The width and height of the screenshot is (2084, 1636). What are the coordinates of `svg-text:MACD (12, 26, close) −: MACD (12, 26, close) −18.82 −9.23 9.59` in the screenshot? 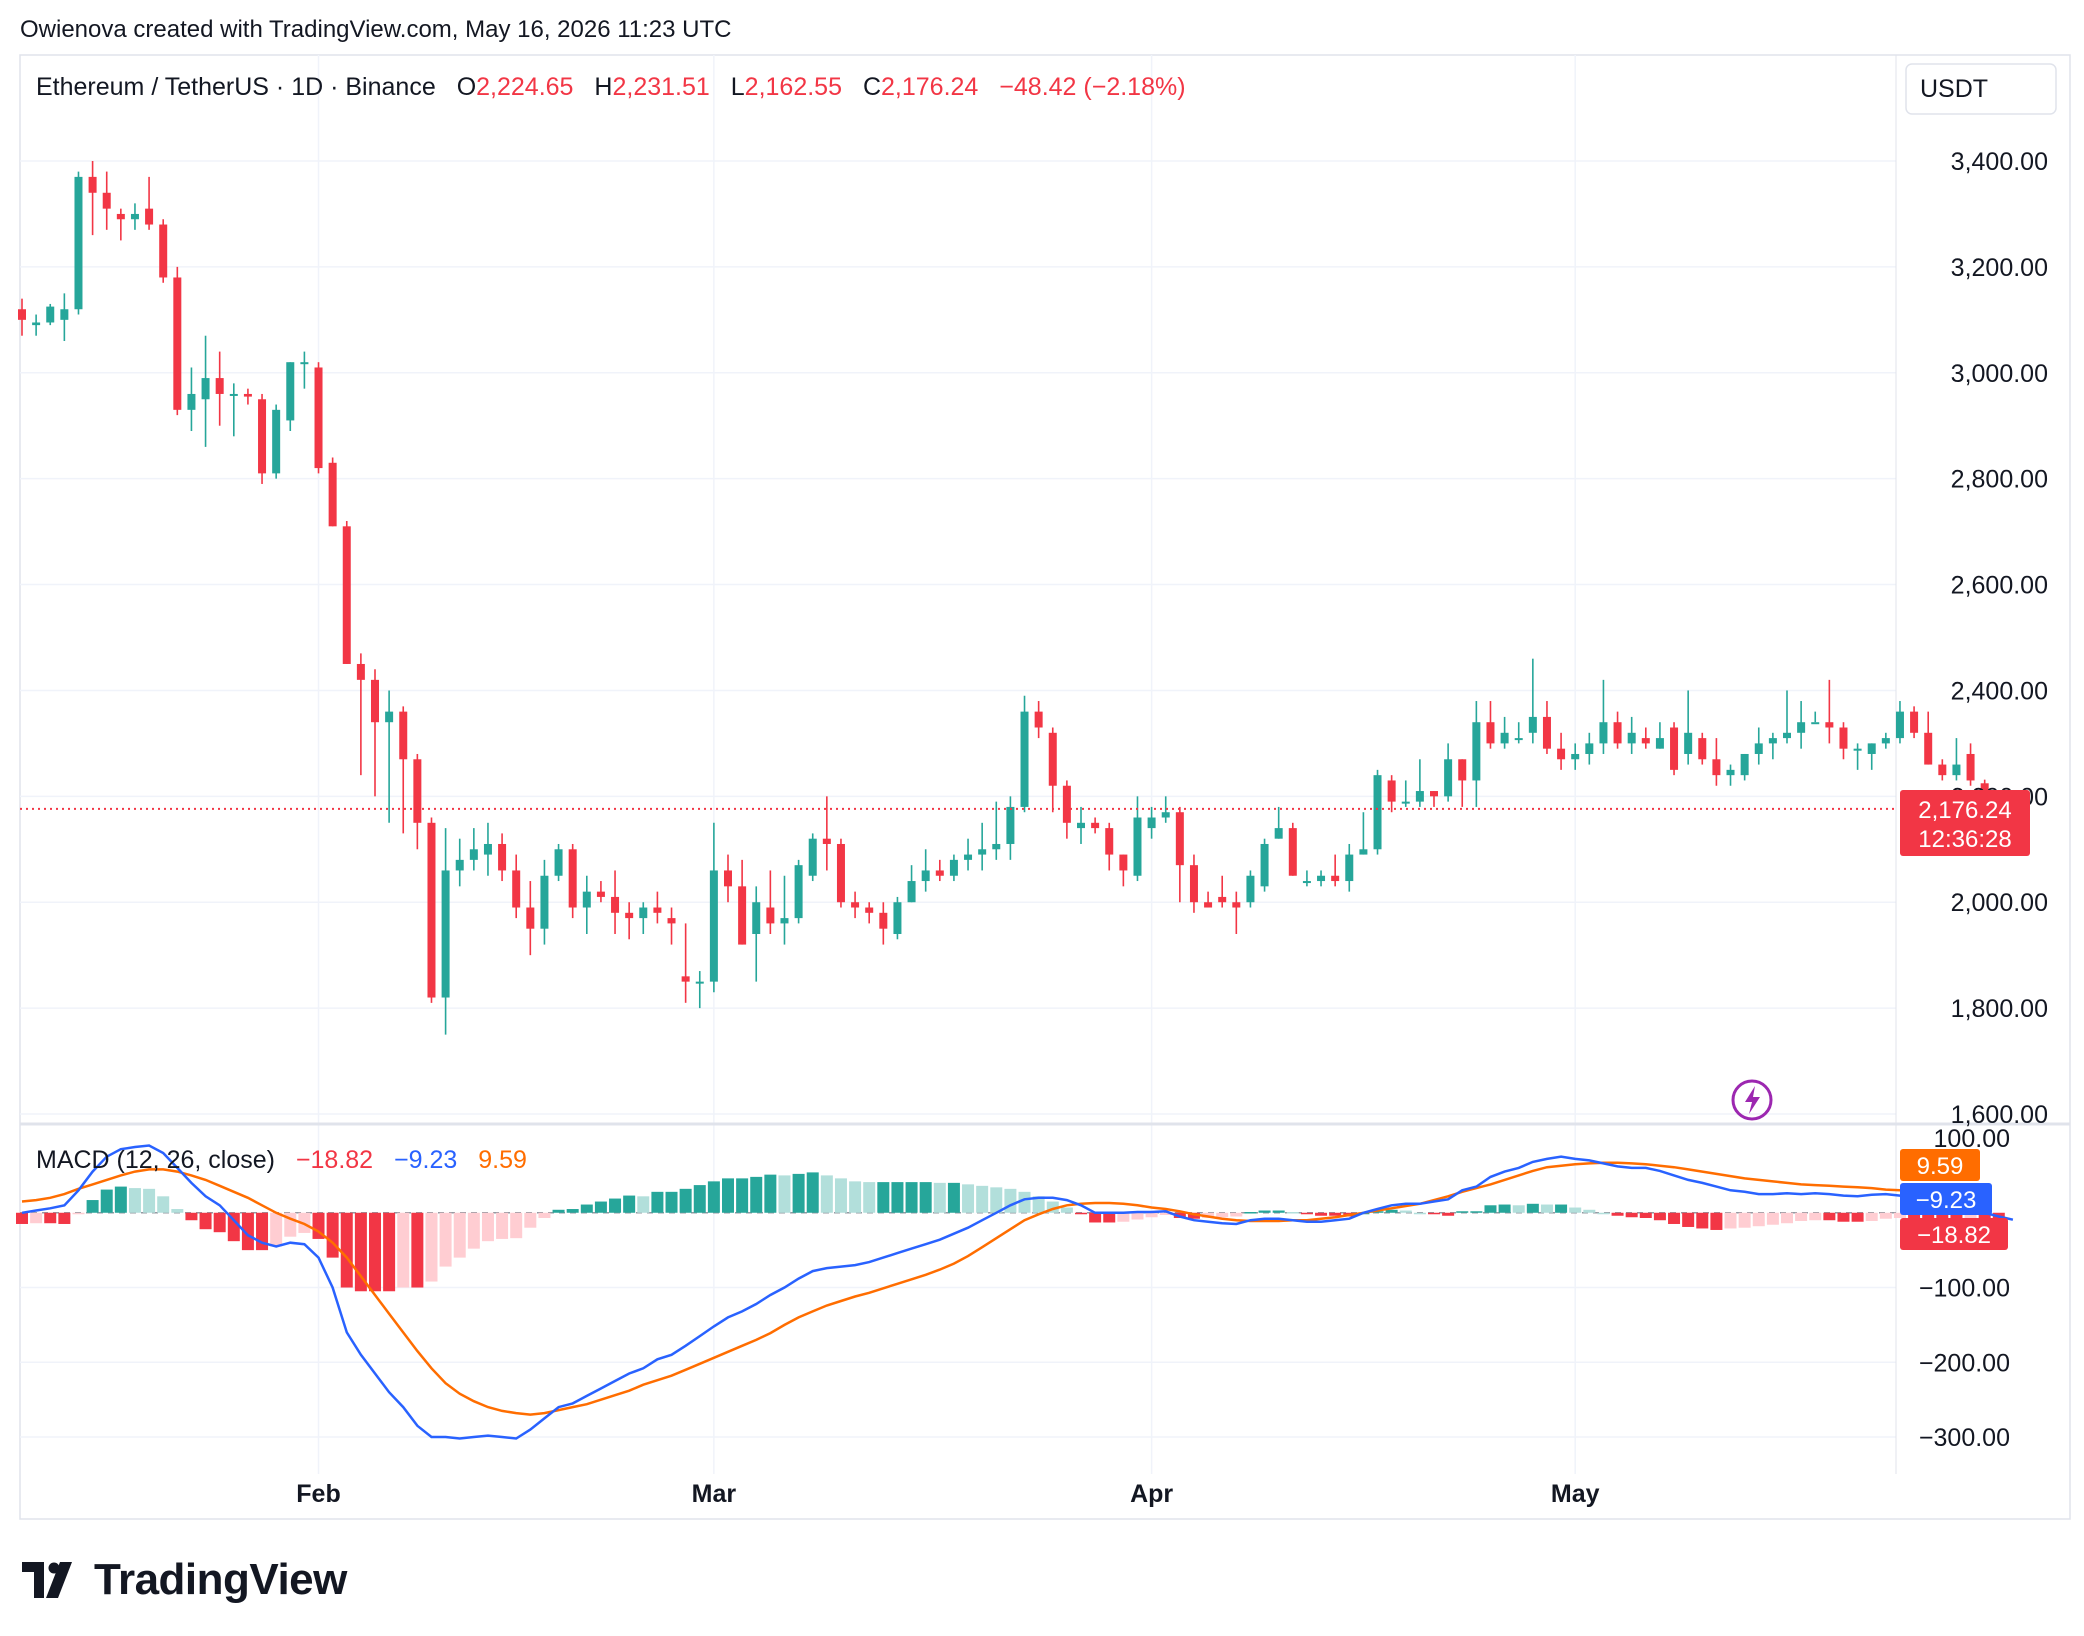 It's located at (281, 1160).